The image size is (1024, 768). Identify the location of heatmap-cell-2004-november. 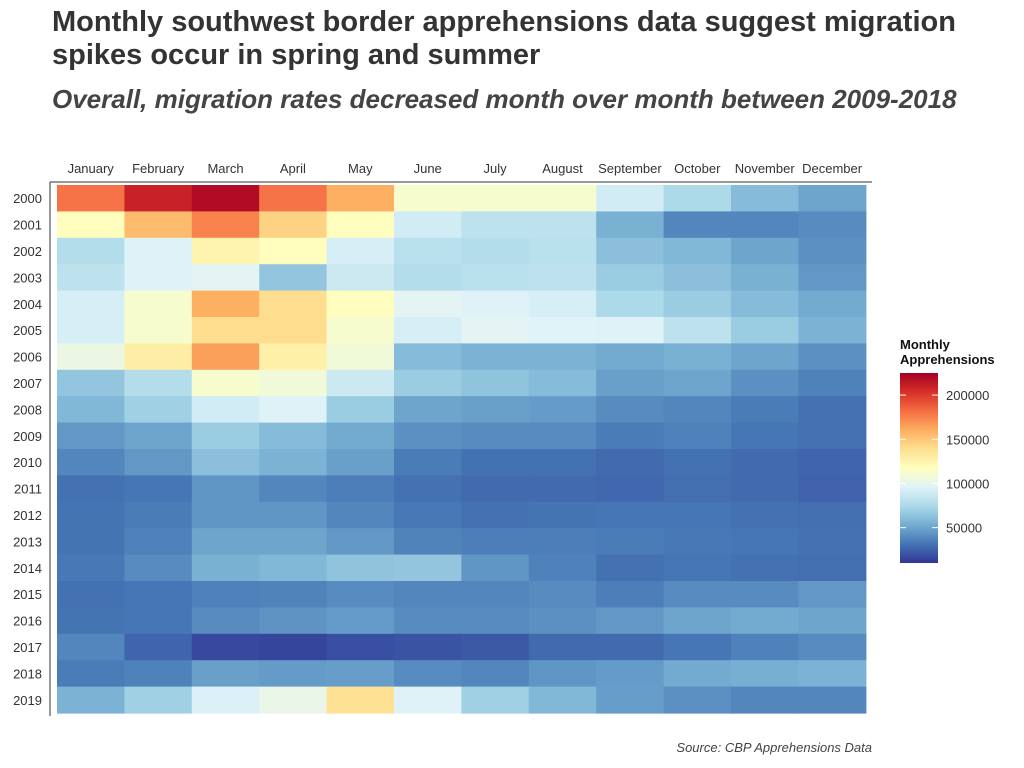
(765, 304).